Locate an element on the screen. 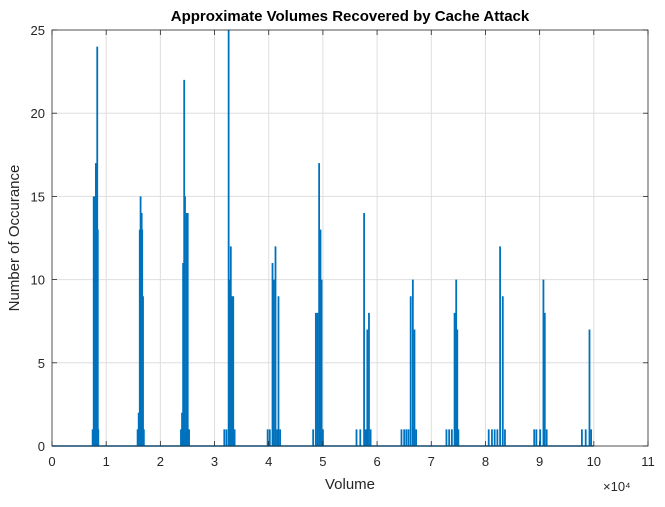 This screenshot has width=665, height=507. y-tick-label: 25 is located at coordinates (38, 30).